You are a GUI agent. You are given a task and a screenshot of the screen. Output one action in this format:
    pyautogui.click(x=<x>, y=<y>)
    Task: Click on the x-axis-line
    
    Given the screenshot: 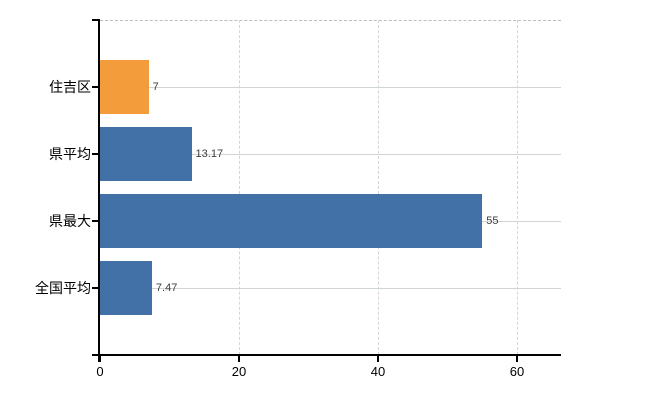 What is the action you would take?
    pyautogui.click(x=326, y=355)
    